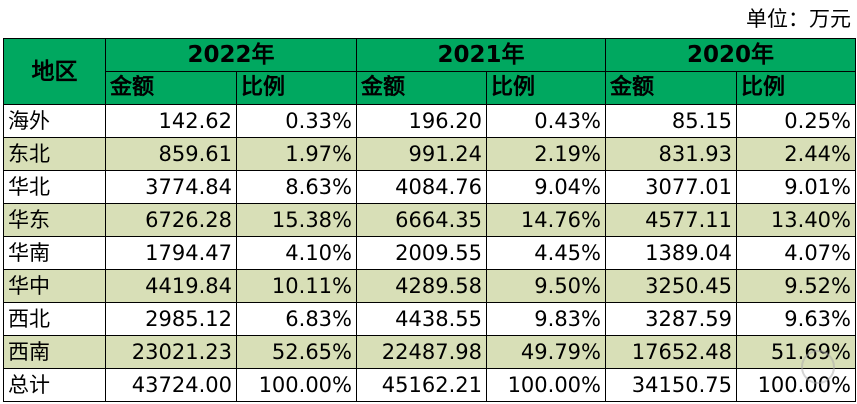  Describe the element at coordinates (54, 286) in the screenshot. I see `region-cell: 华中` at that location.